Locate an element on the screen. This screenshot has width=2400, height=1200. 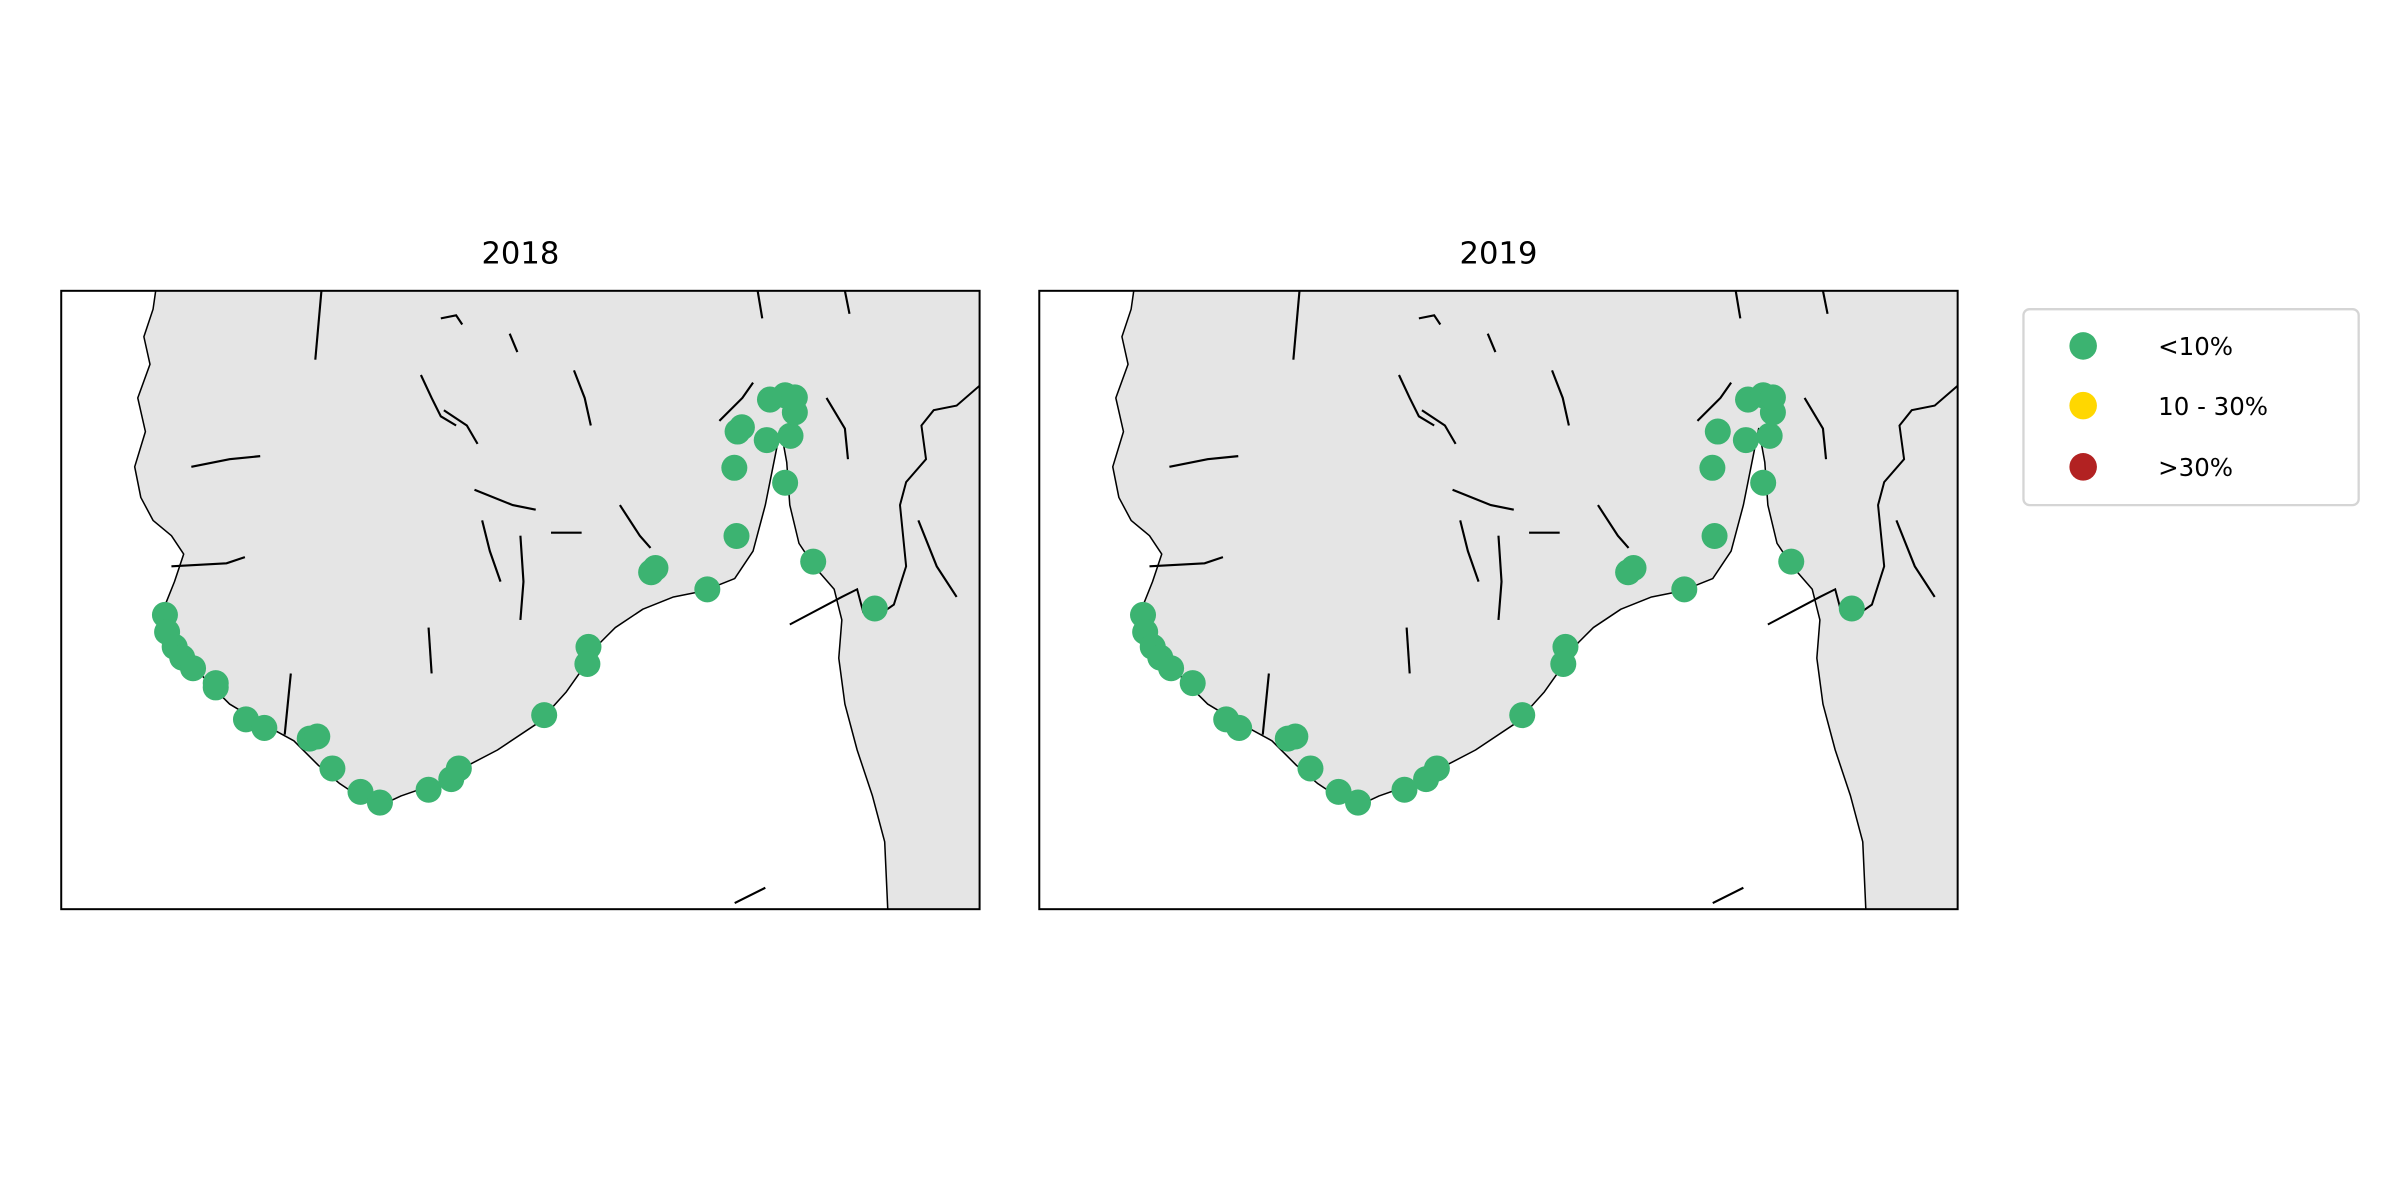
legend: <10% 10 - 30% >30% is located at coordinates (2191, 407).